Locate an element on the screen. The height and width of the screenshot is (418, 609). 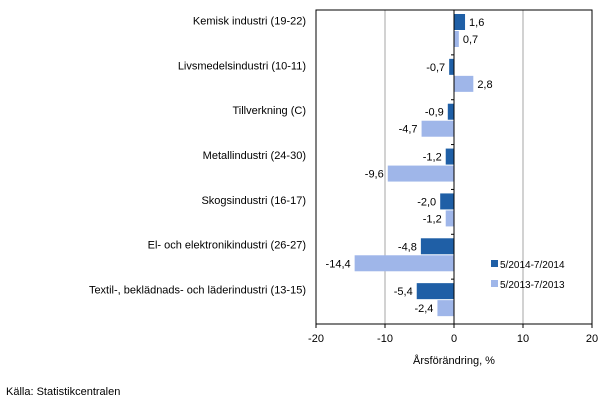
legend-label: 5/2013-7/2013 is located at coordinates (532, 285).